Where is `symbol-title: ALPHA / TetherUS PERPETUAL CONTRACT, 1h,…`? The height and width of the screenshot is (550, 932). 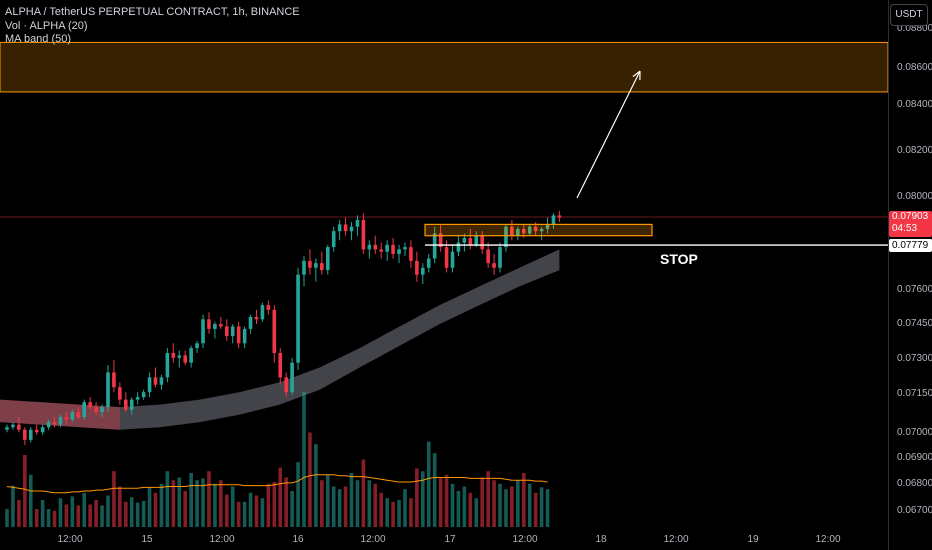
symbol-title: ALPHA / TetherUS PERPETUAL CONTRACT, 1h,… is located at coordinates (152, 12).